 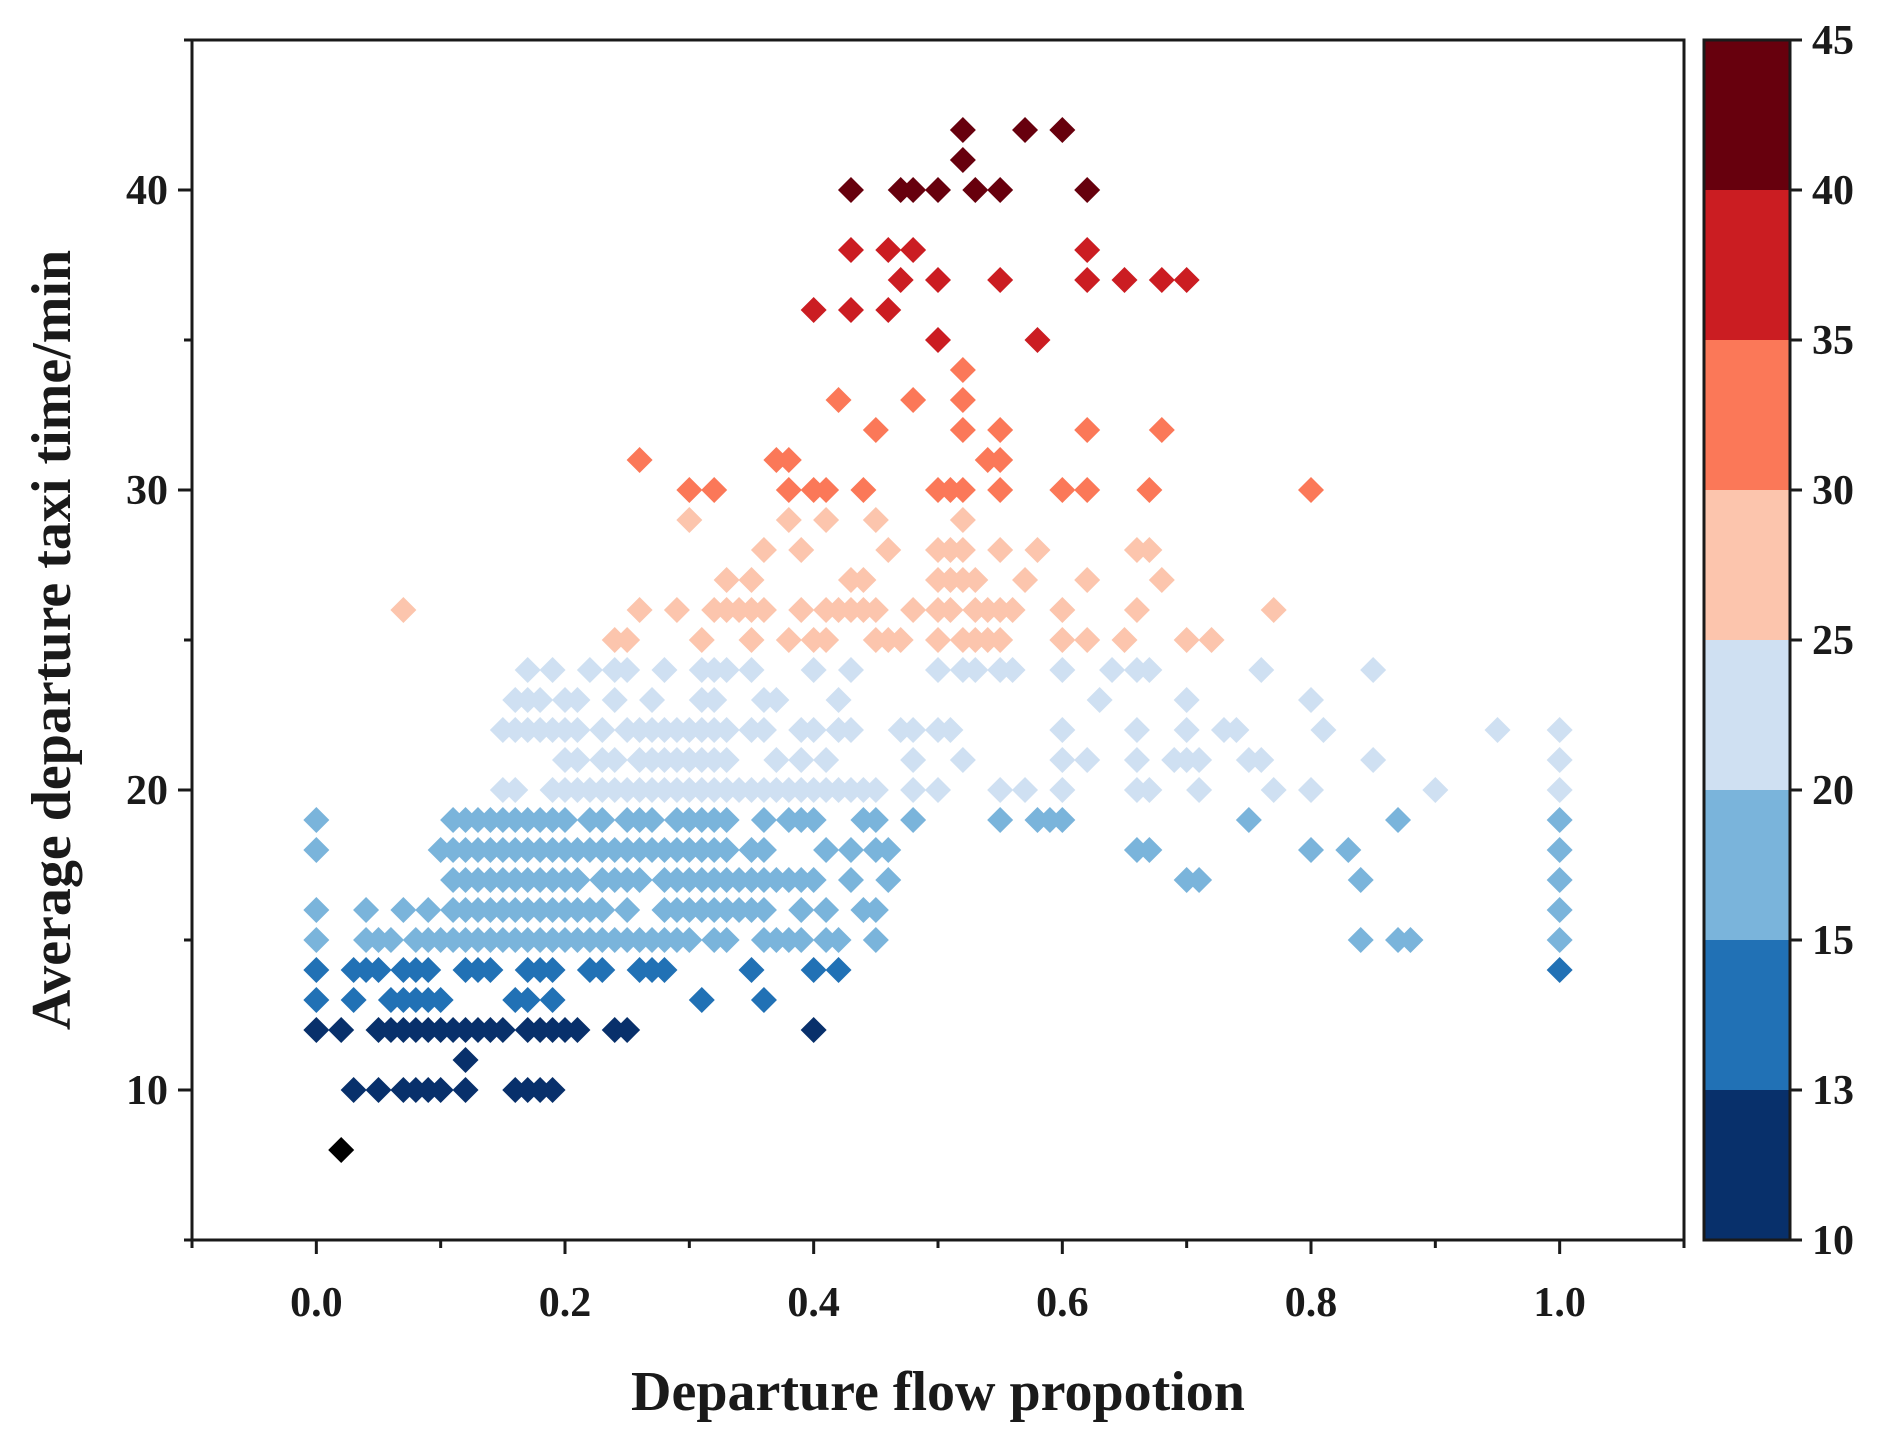 What do you see at coordinates (938, 1392) in the screenshot?
I see `x-axis-title: Departure flow propotion` at bounding box center [938, 1392].